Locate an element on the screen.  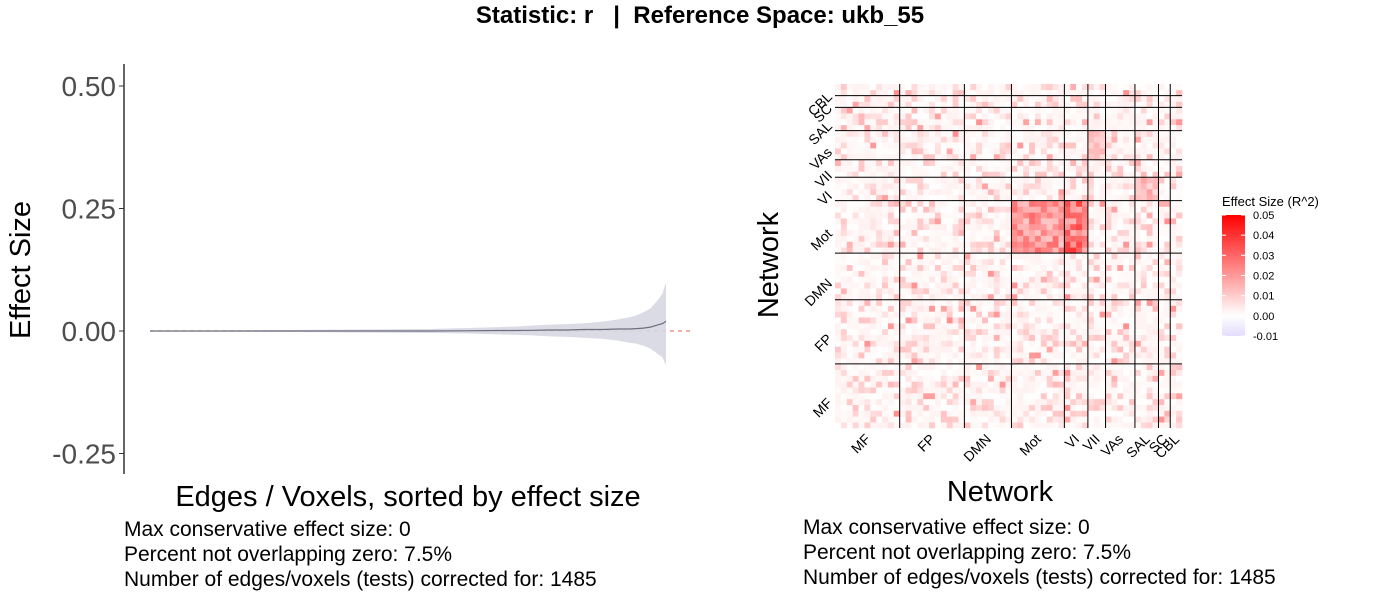
legend-tick-label: 0.00 is located at coordinates (1263, 317).